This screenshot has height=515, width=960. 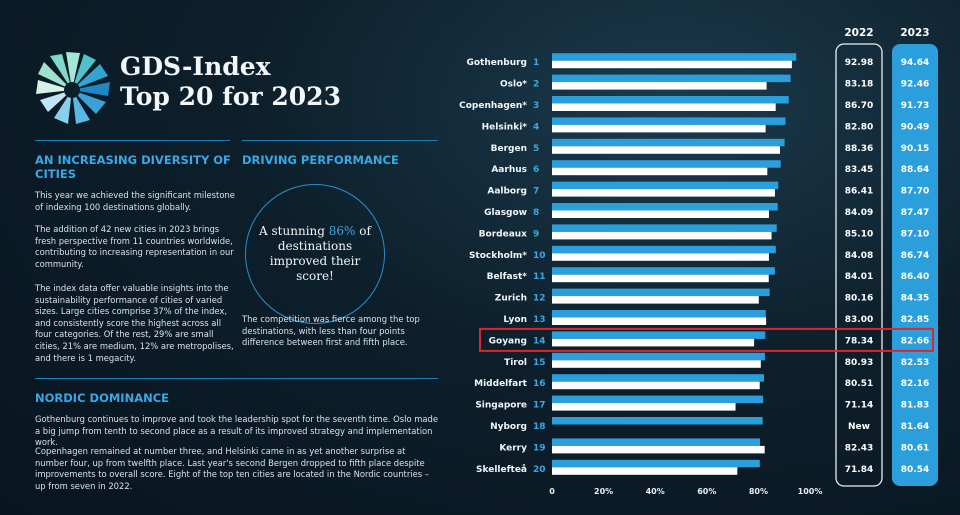 I want to click on value-2023: 87.10, so click(x=915, y=234).